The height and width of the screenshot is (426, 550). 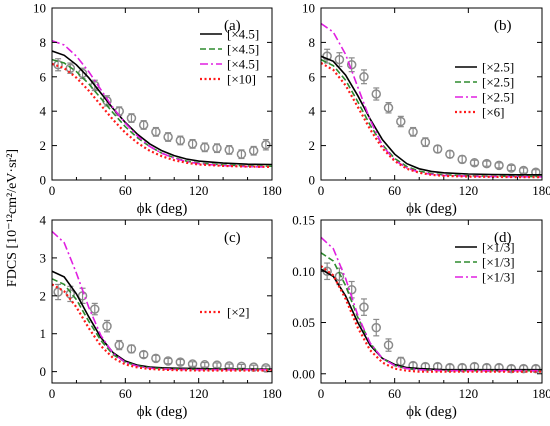 What do you see at coordinates (225, 312) in the screenshot?
I see `legend: [×2]` at bounding box center [225, 312].